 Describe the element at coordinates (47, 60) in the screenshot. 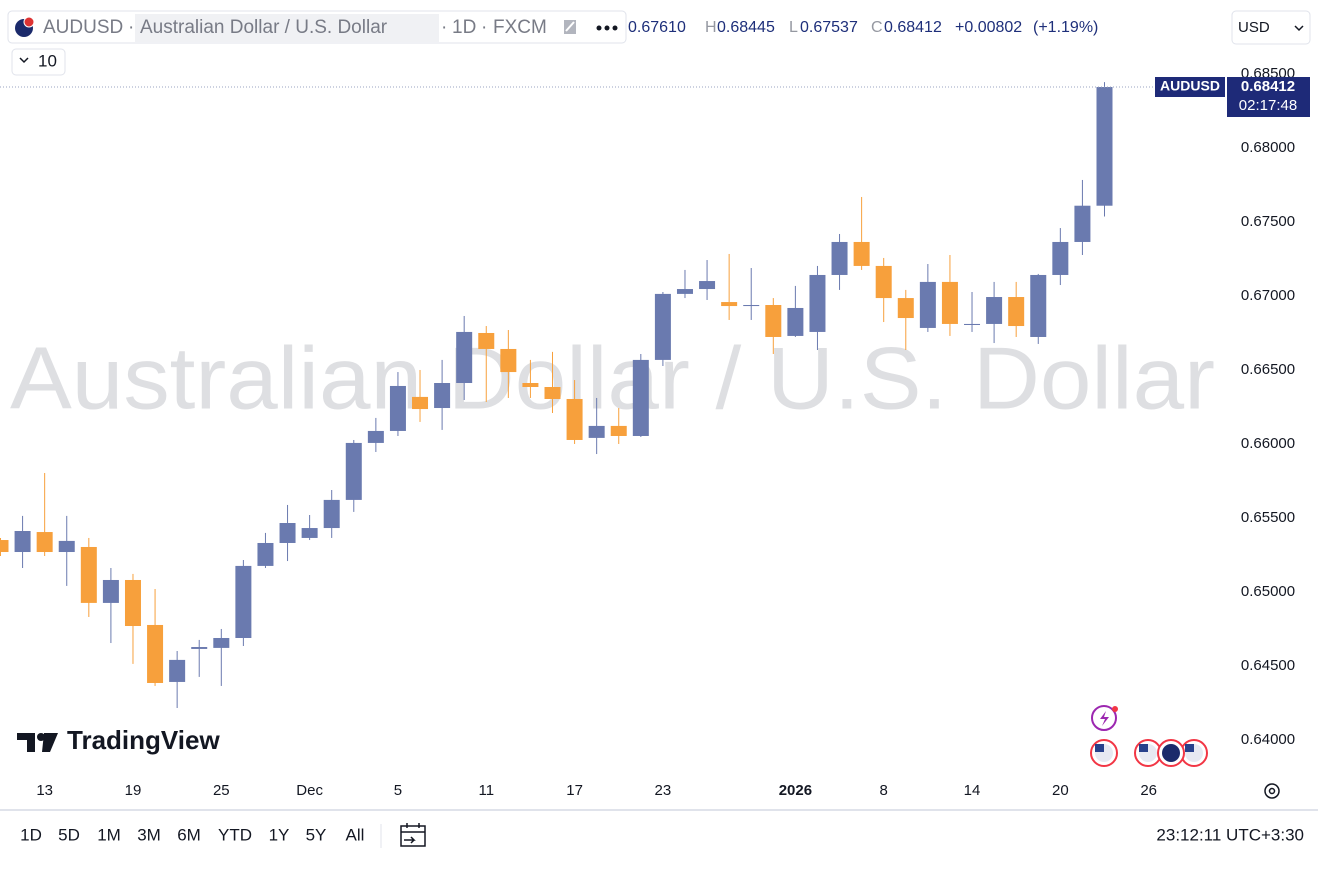

I see `indicator-count: 10` at that location.